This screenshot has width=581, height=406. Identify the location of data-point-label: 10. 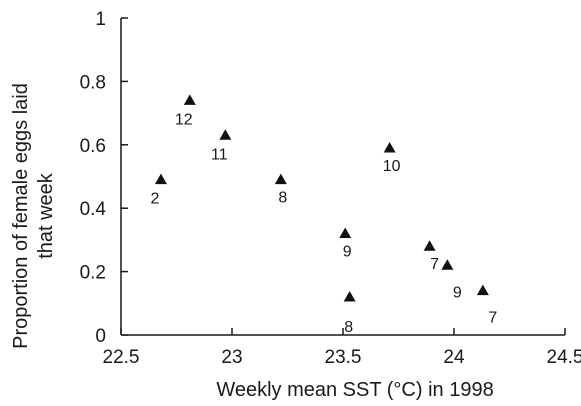
(392, 166).